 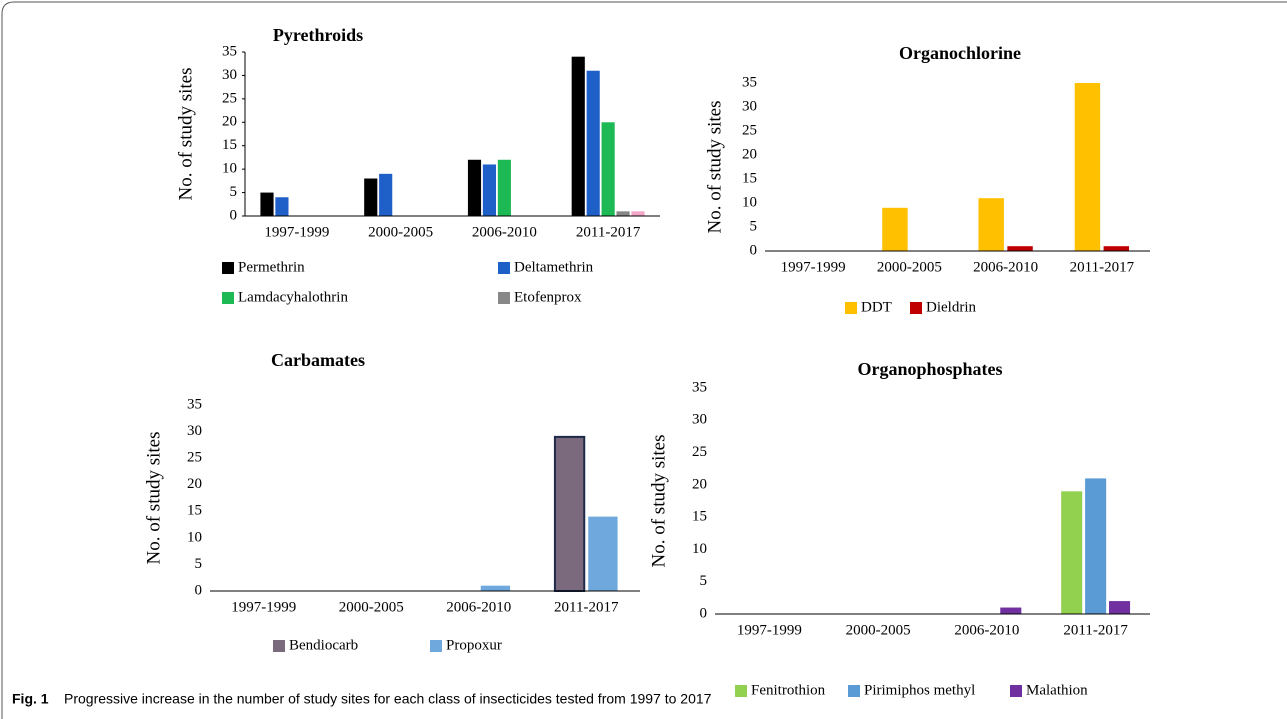 I want to click on legend-label: Etofenprox, so click(x=548, y=297).